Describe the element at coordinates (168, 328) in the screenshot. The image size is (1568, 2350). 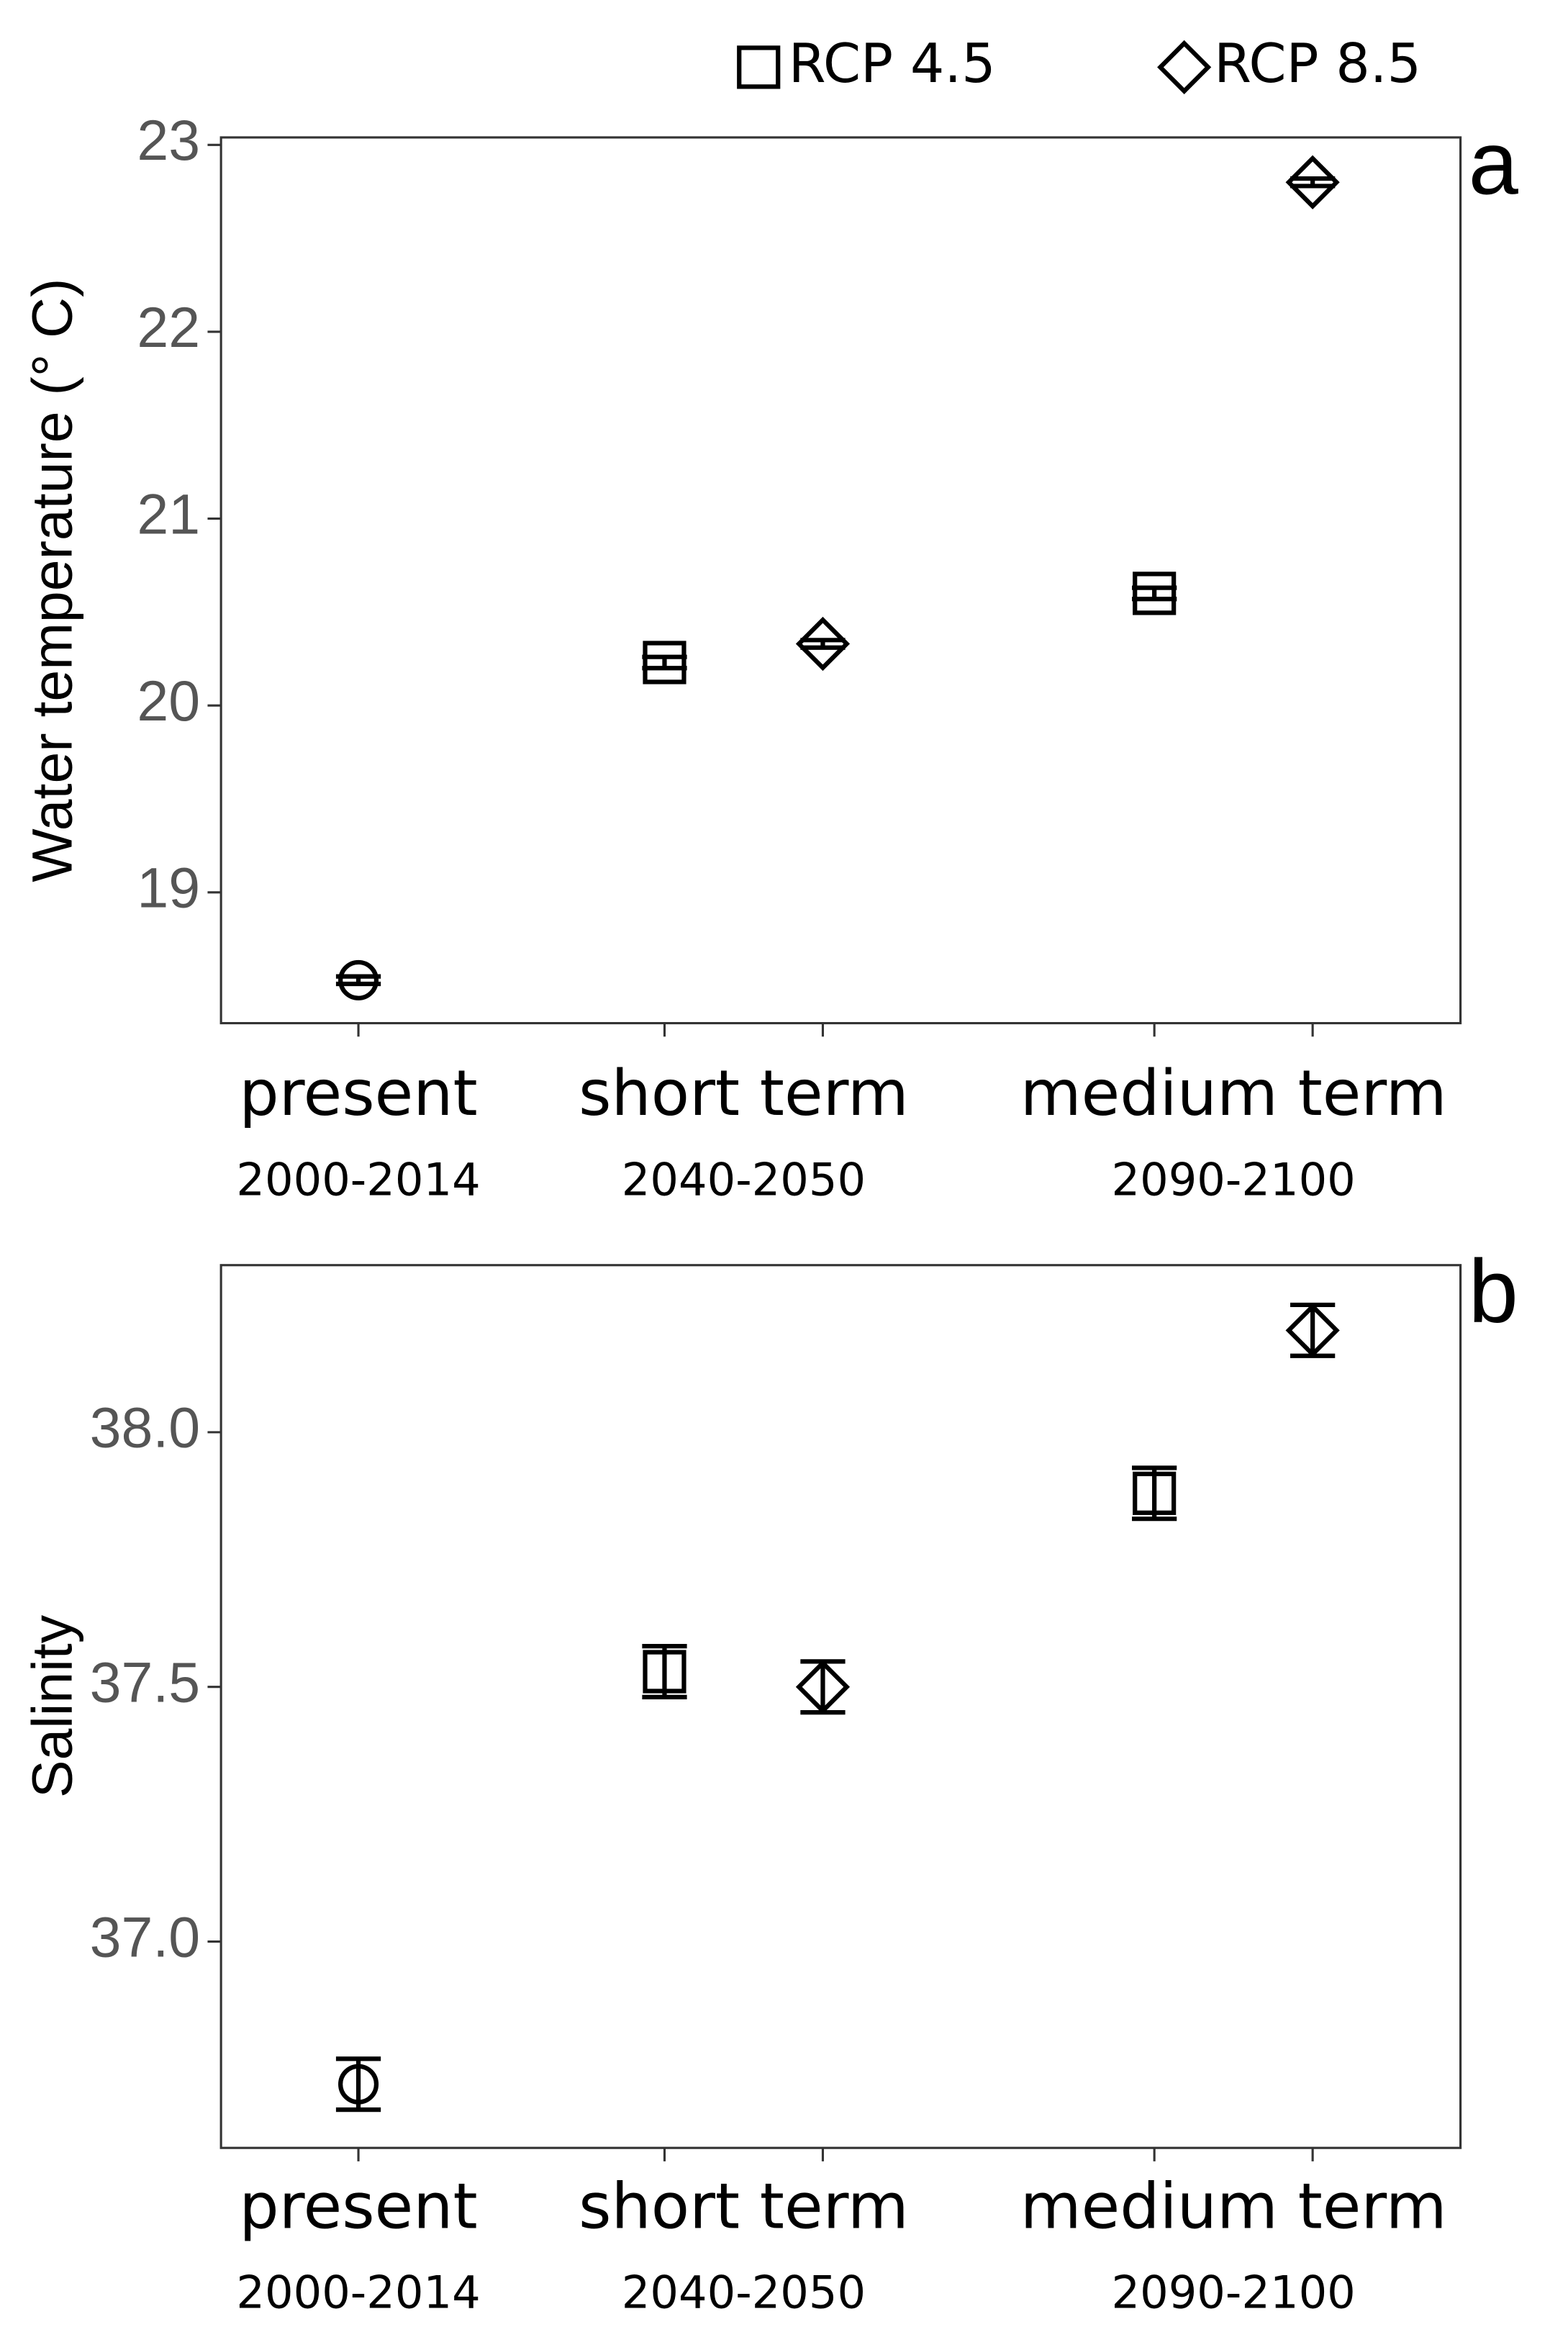
I see `y-tick-label: 22` at that location.